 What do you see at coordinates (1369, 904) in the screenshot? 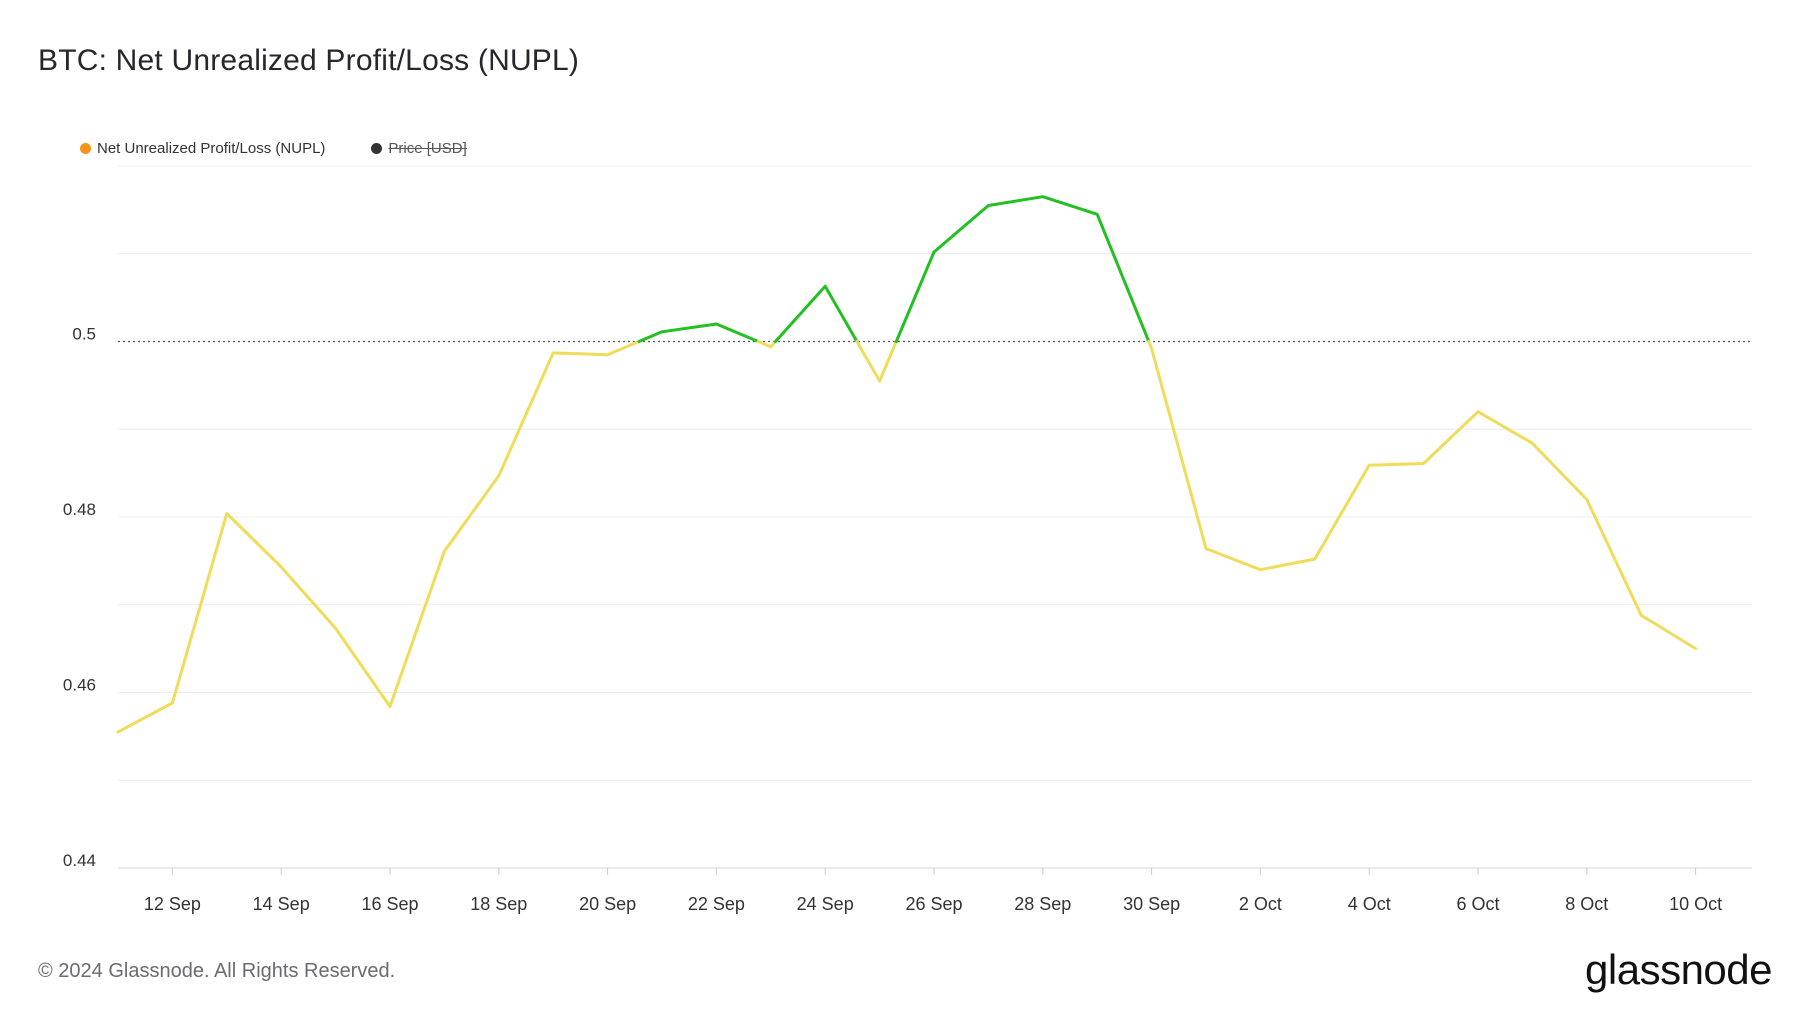
I see `x-tick-label: 4 Oct` at bounding box center [1369, 904].